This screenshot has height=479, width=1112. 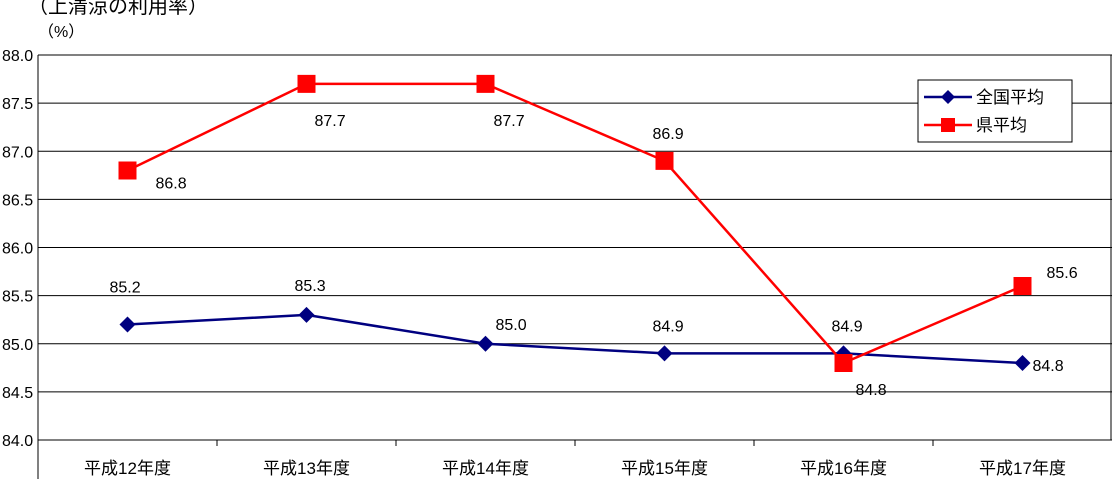 I want to click on data-label: 85.6, so click(x=1062, y=273).